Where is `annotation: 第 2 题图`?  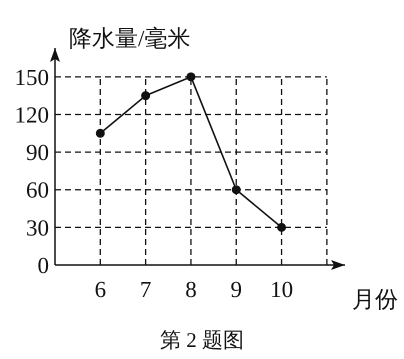 annotation: 第 2 题图 is located at coordinates (202, 340).